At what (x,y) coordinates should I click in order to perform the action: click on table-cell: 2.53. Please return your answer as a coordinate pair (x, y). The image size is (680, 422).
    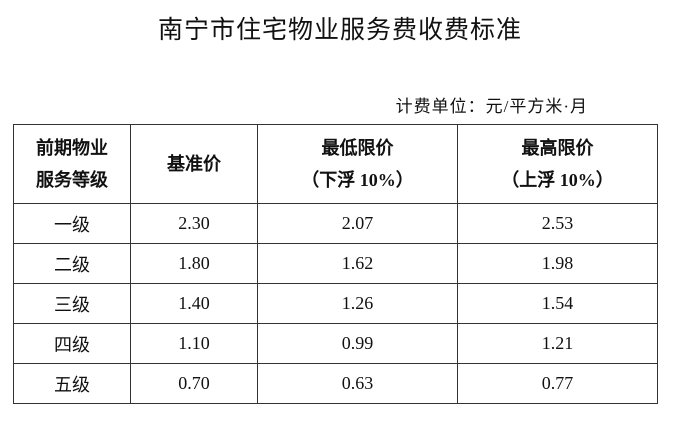
    Looking at the image, I should click on (557, 223).